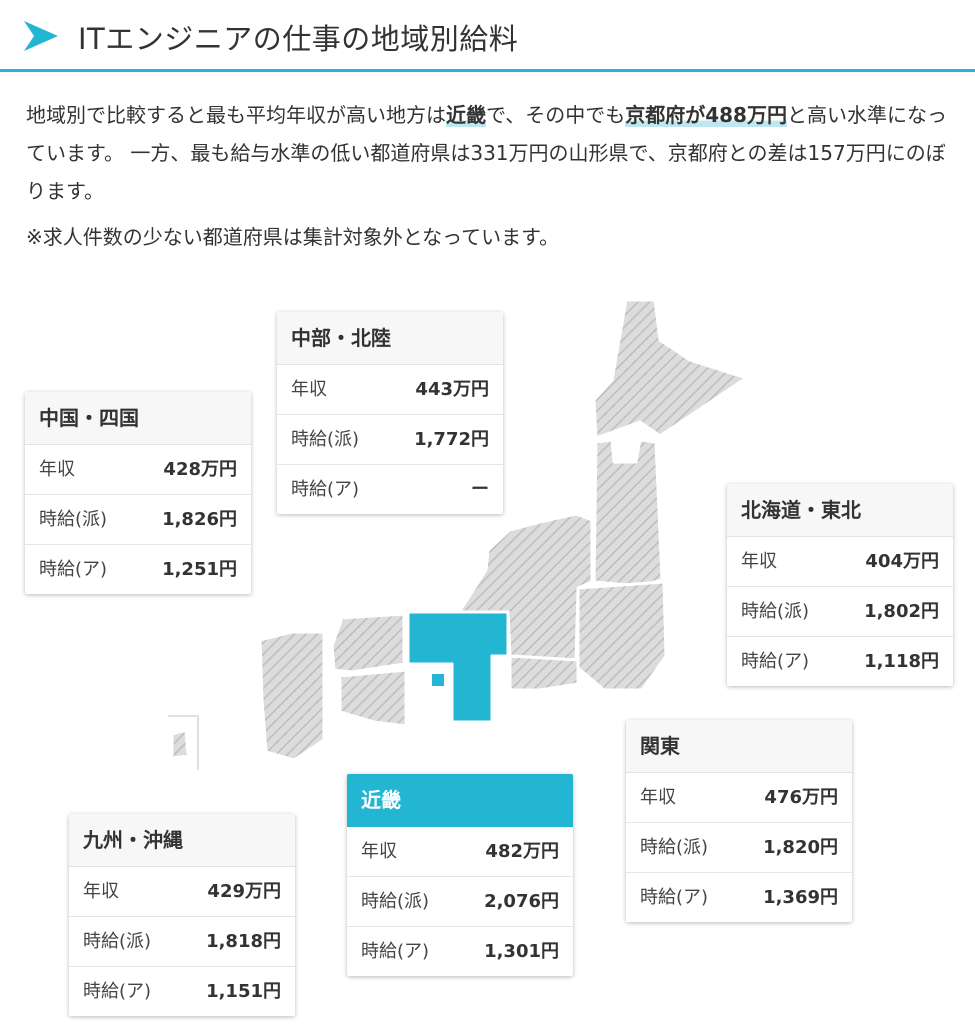 This screenshot has height=1024, width=975. I want to click on section-title: ITエンジニアの仕事の地域別給料, so click(298, 39).